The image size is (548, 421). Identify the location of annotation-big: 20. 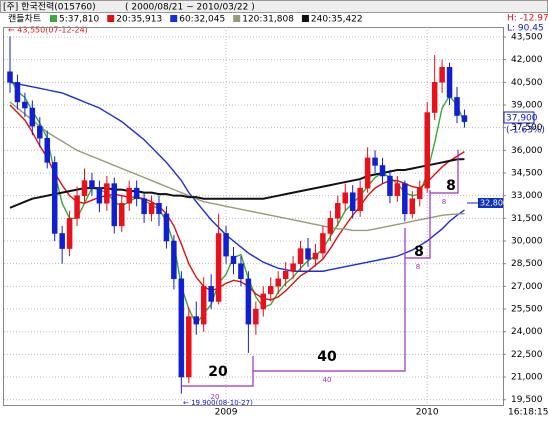
(218, 372).